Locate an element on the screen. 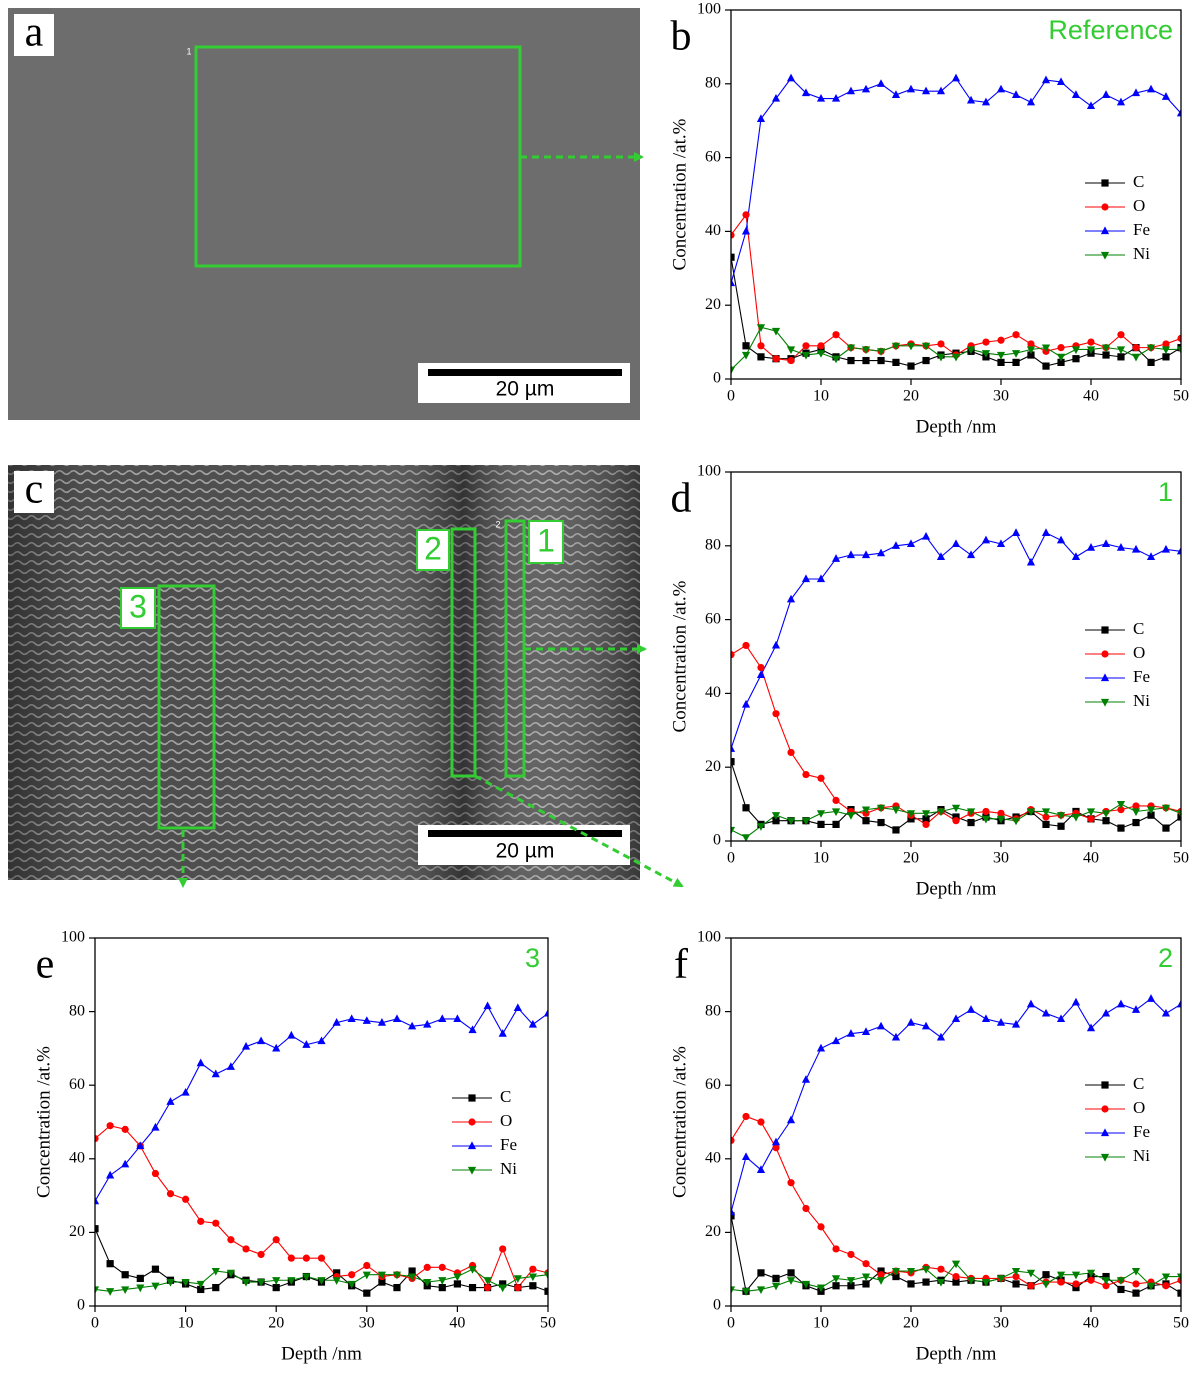 The image size is (1201, 1375). plot-area is located at coordinates (956, 224).